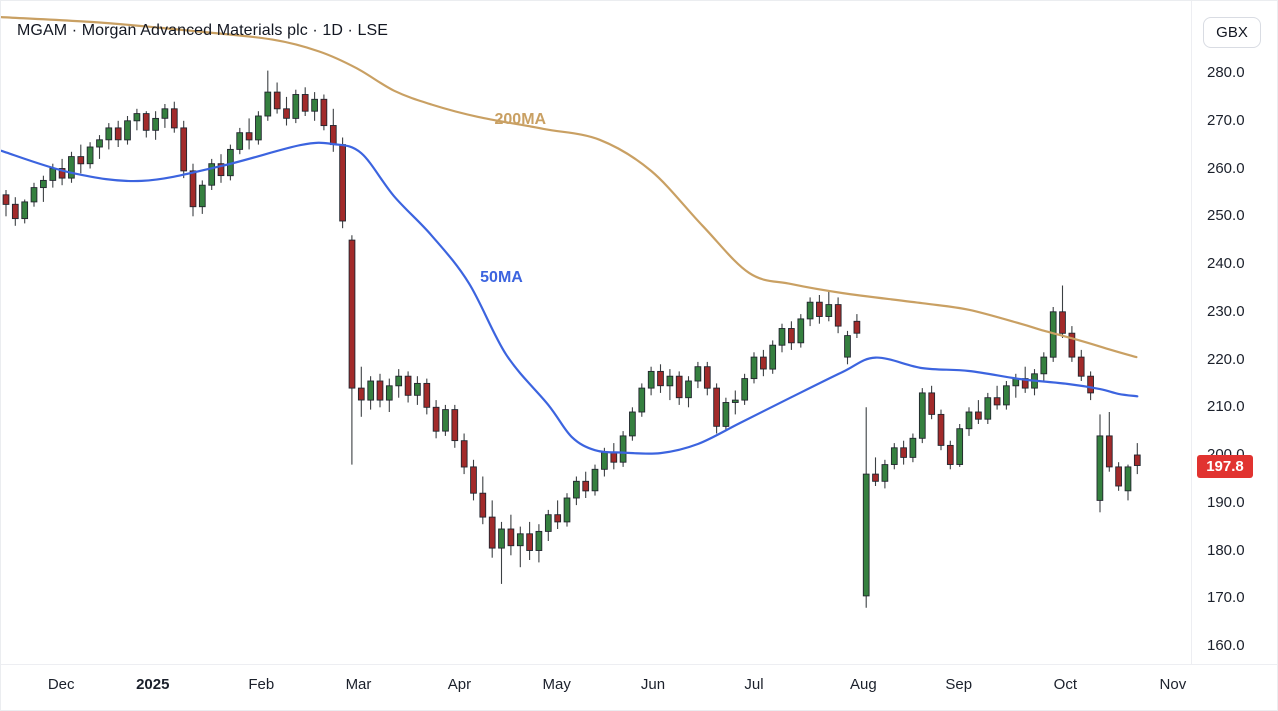  What do you see at coordinates (1191, 332) in the screenshot?
I see `price-axis-separator` at bounding box center [1191, 332].